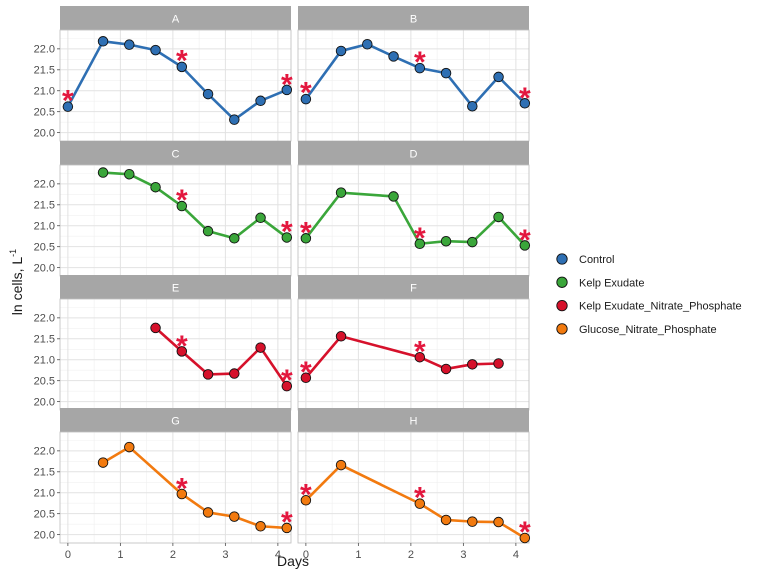  Describe the element at coordinates (358, 555) in the screenshot. I see `x-tick-label: 1` at that location.